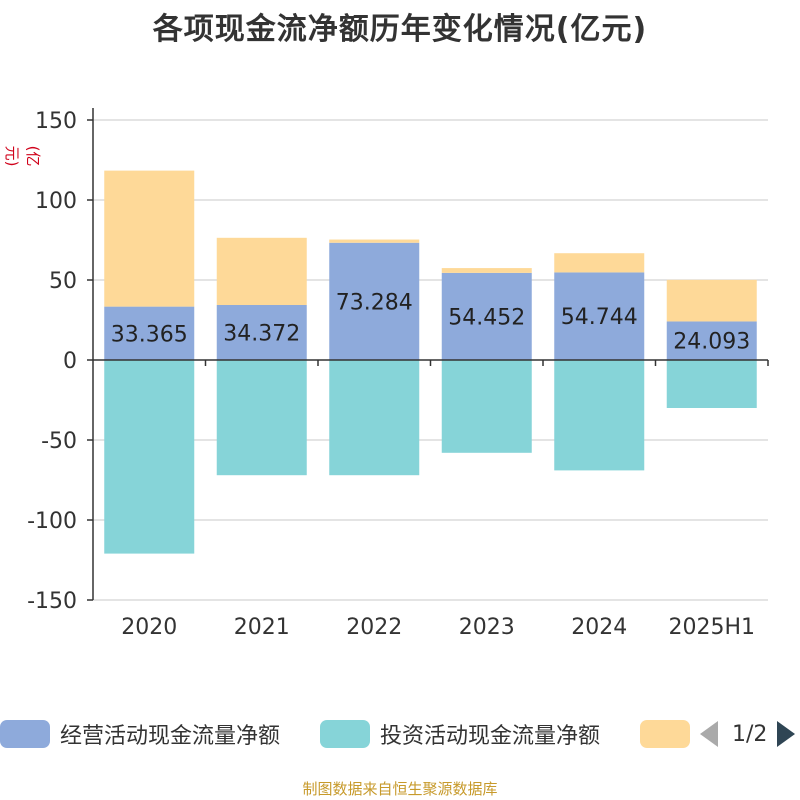 The height and width of the screenshot is (800, 800). What do you see at coordinates (52, 521) in the screenshot?
I see `y-tick-label: -100` at bounding box center [52, 521].